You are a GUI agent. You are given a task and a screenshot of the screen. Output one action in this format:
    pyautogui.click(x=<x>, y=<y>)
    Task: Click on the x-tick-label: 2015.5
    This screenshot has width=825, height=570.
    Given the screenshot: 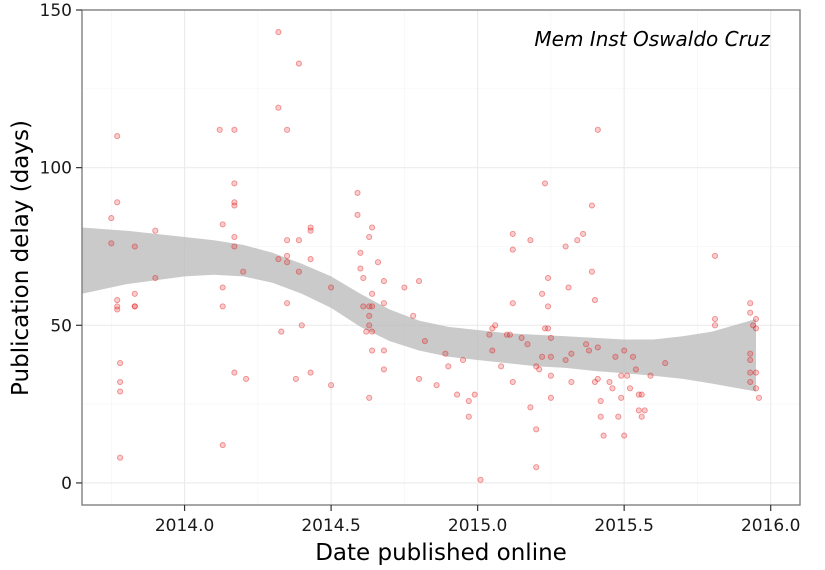 What is the action you would take?
    pyautogui.click(x=623, y=526)
    